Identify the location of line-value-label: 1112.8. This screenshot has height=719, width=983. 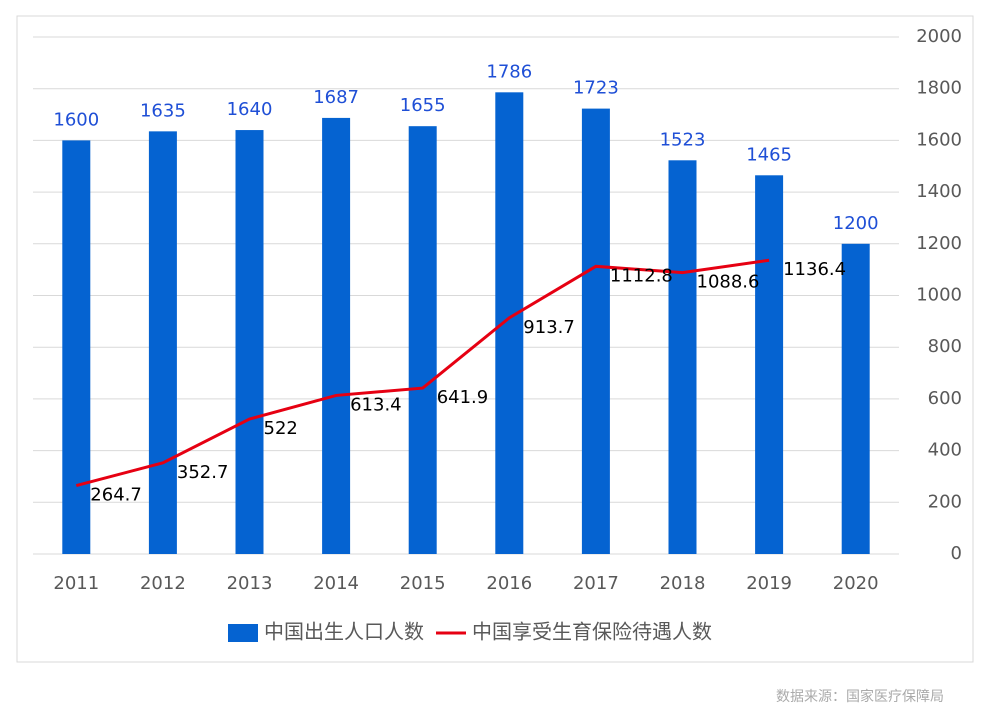
(641, 275).